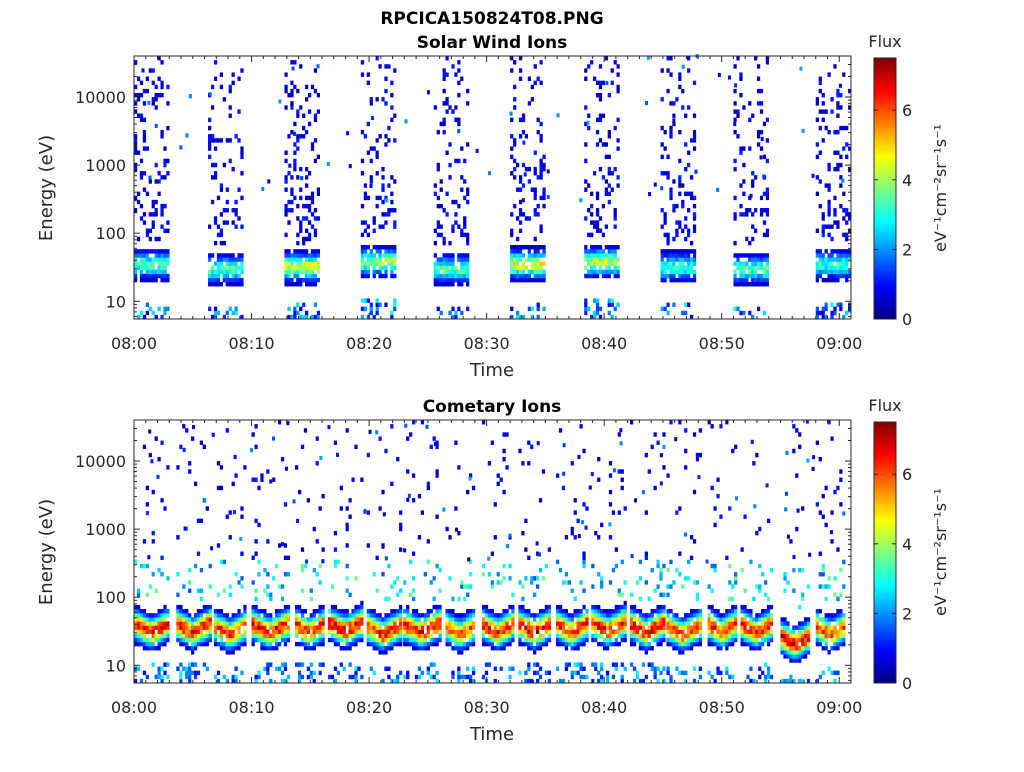 Image resolution: width=1024 pixels, height=772 pixels. What do you see at coordinates (885, 103) in the screenshot?
I see `colorbar-swatch` at bounding box center [885, 103].